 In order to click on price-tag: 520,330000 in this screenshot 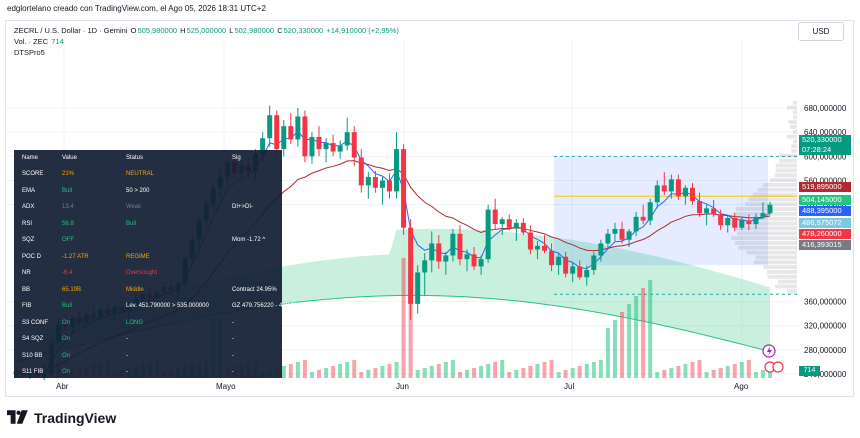, I will do `click(825, 140)`.